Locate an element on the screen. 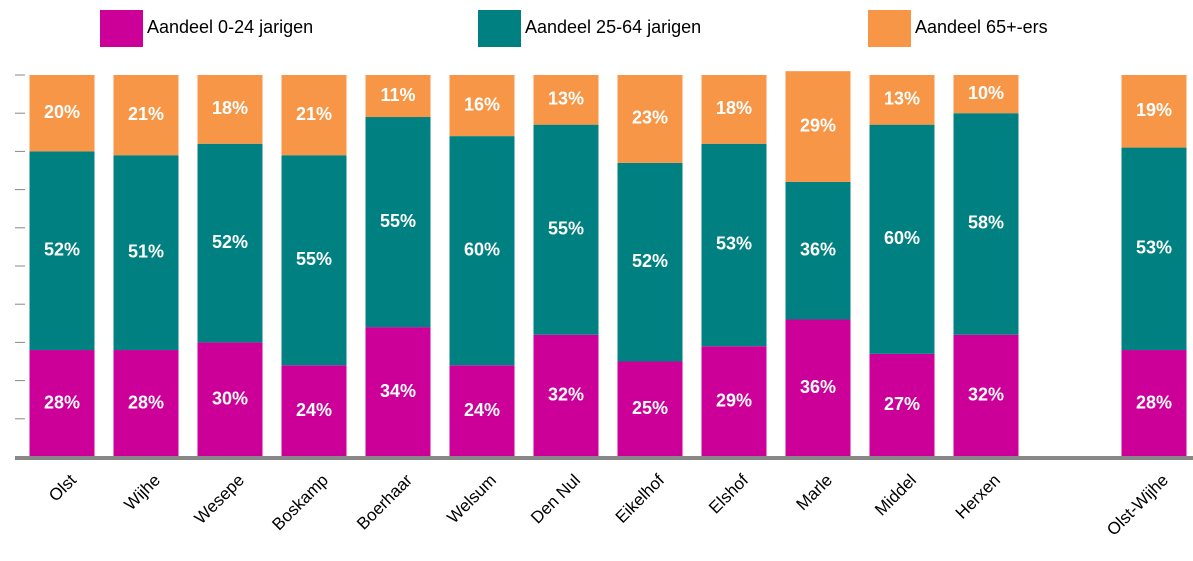  data-label: 10% is located at coordinates (986, 93).